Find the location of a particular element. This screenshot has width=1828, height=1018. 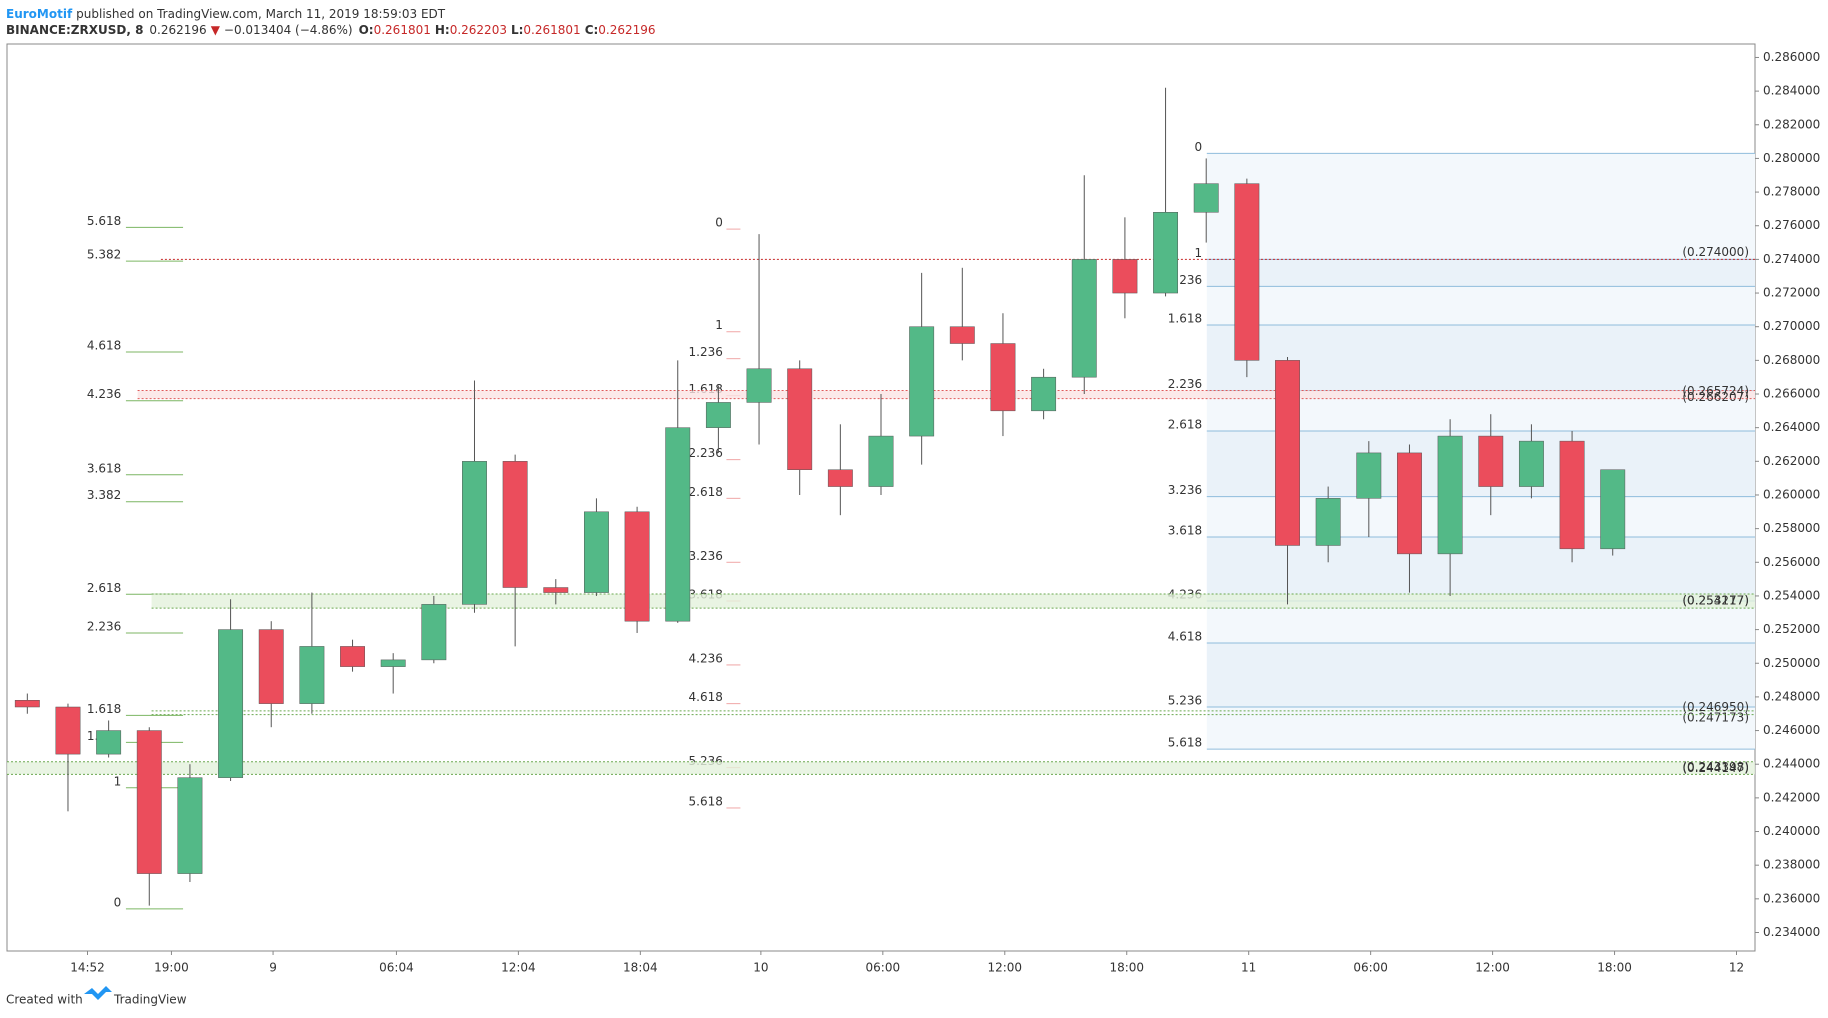

x-tick-label: 06:00 is located at coordinates (1370, 968).